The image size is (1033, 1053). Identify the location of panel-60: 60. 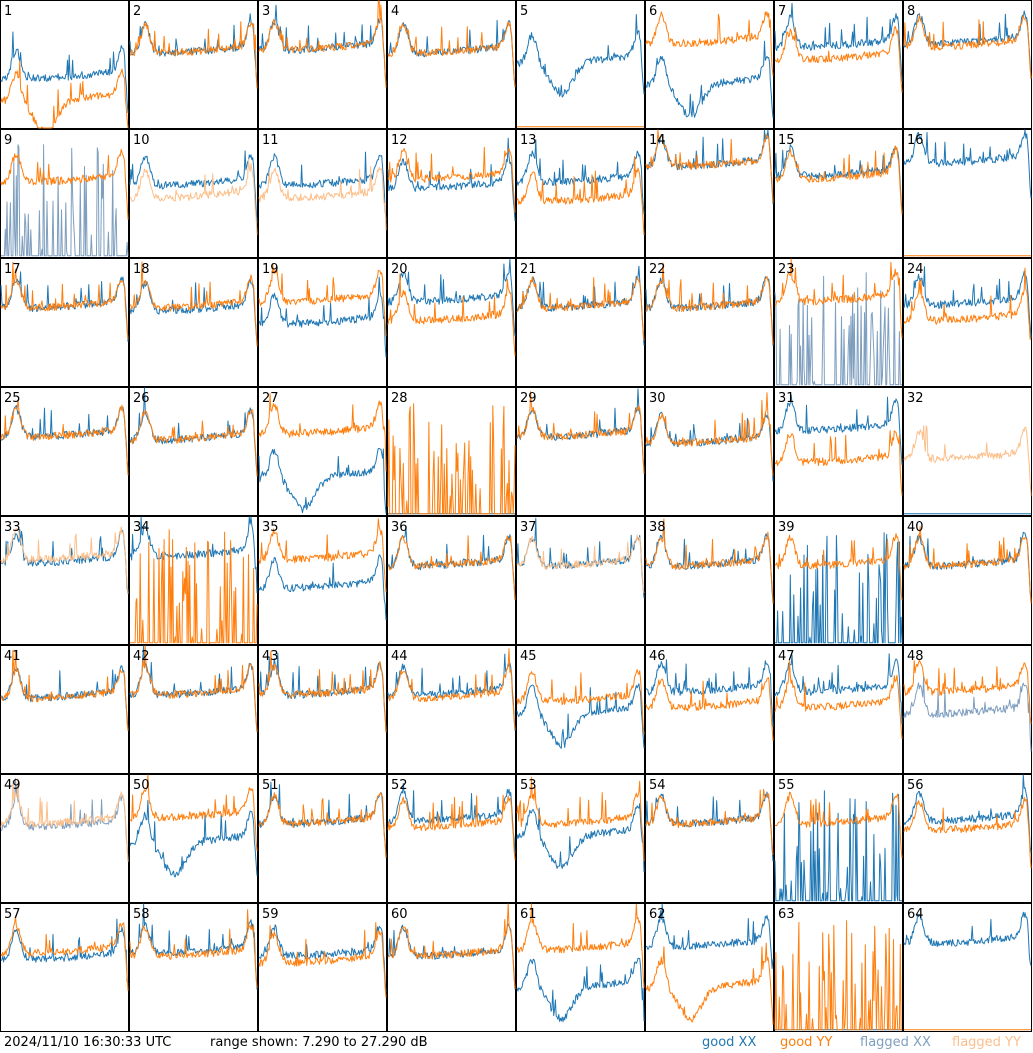
(451, 967).